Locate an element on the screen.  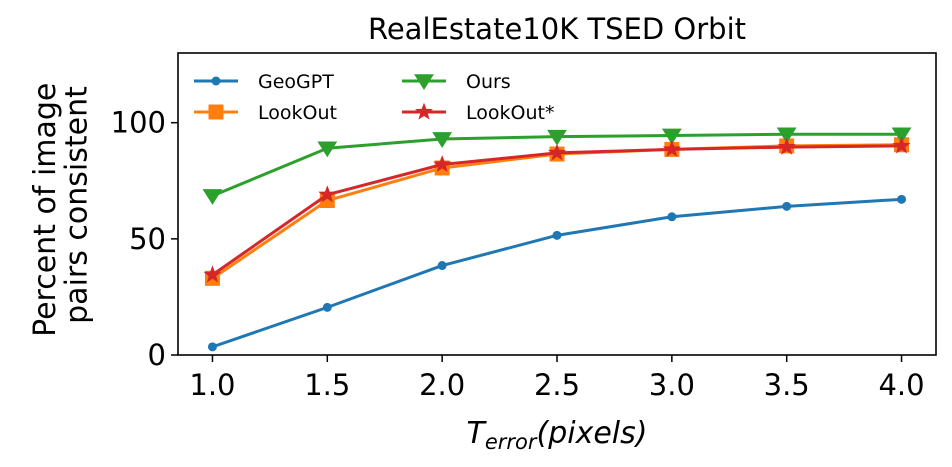
x-axis-label-main: T is located at coordinates (477, 433).